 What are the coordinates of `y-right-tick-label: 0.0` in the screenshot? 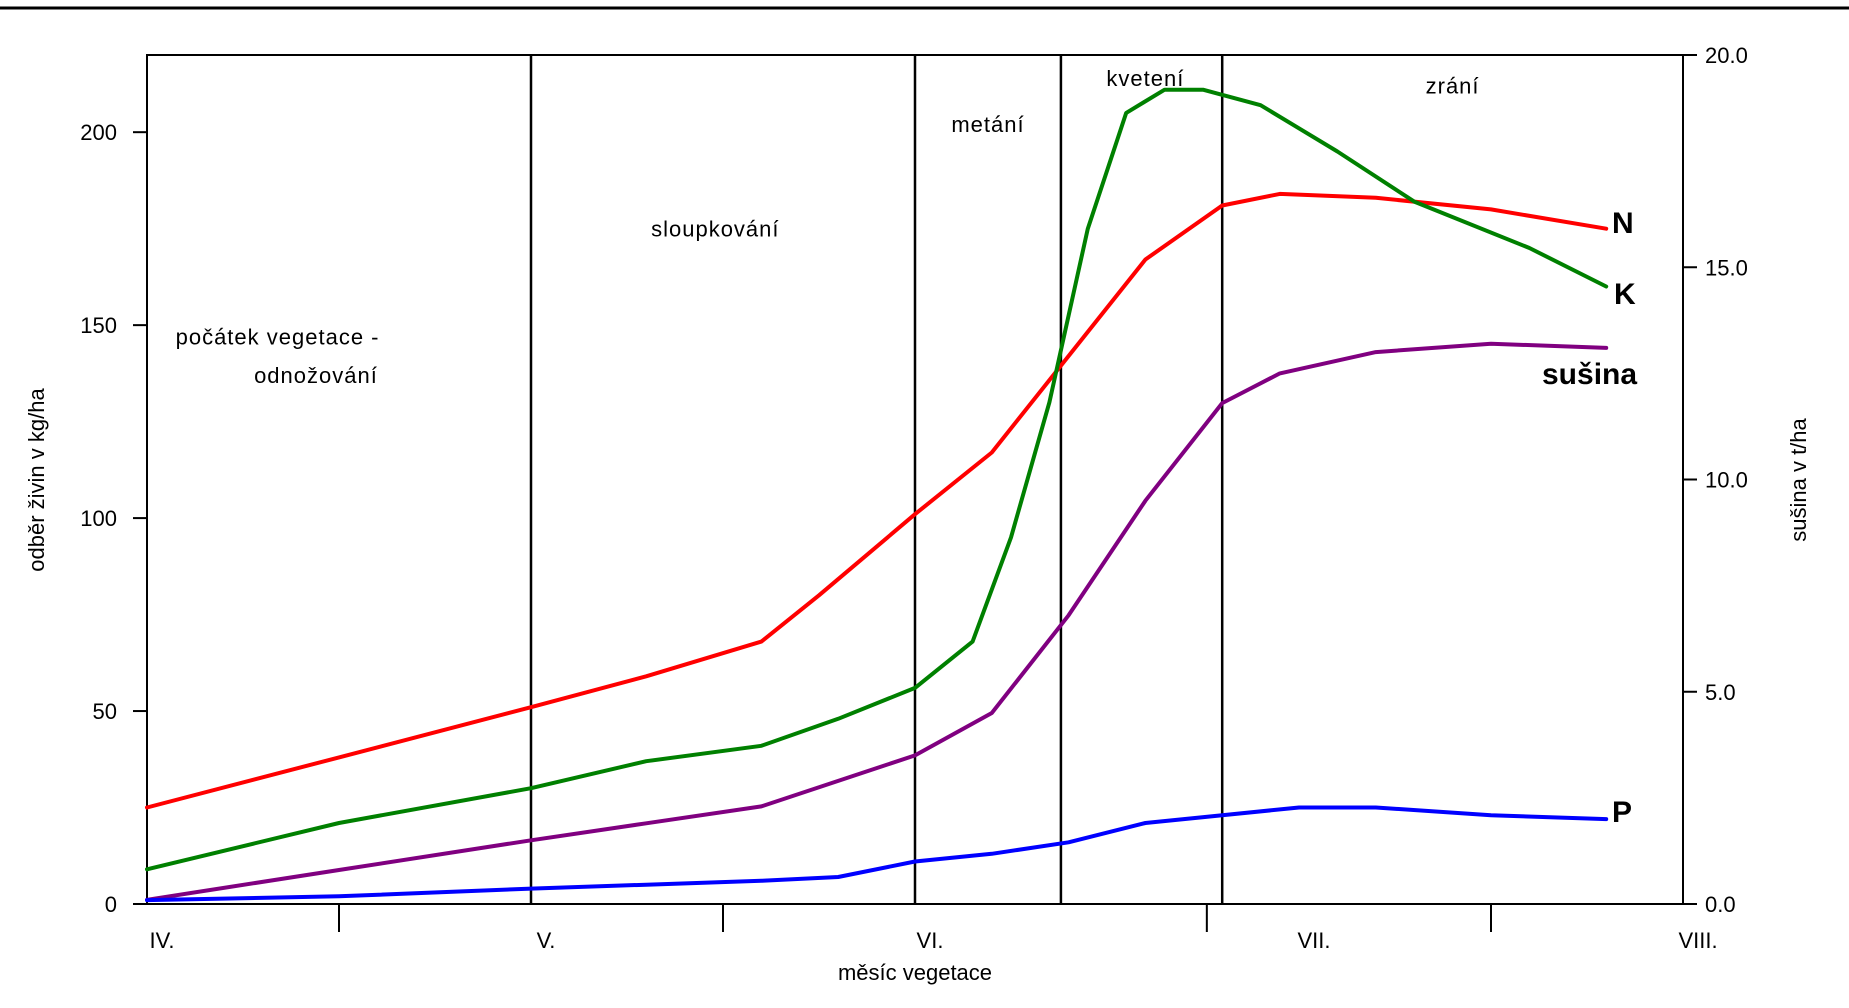 It's located at (1720, 904).